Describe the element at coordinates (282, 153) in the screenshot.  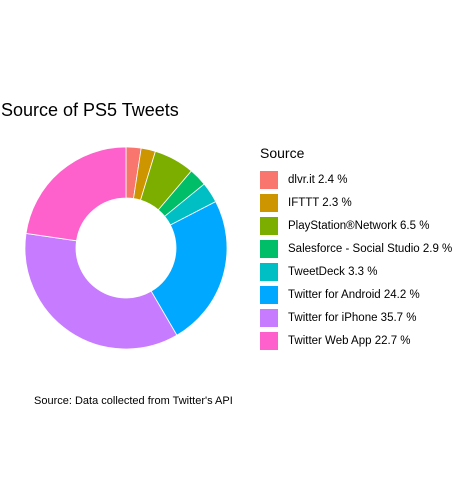
I see `legend-title: Source` at that location.